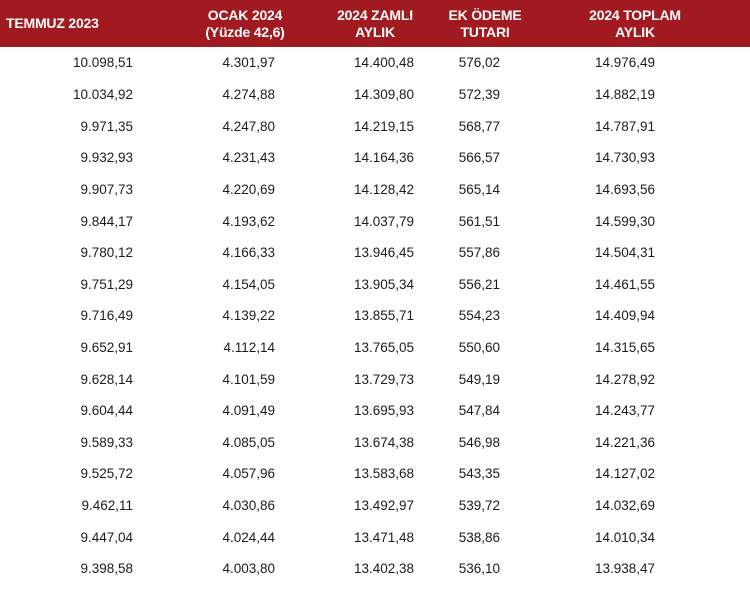  What do you see at coordinates (479, 316) in the screenshot?
I see `ek-odeme-value: 554,23` at bounding box center [479, 316].